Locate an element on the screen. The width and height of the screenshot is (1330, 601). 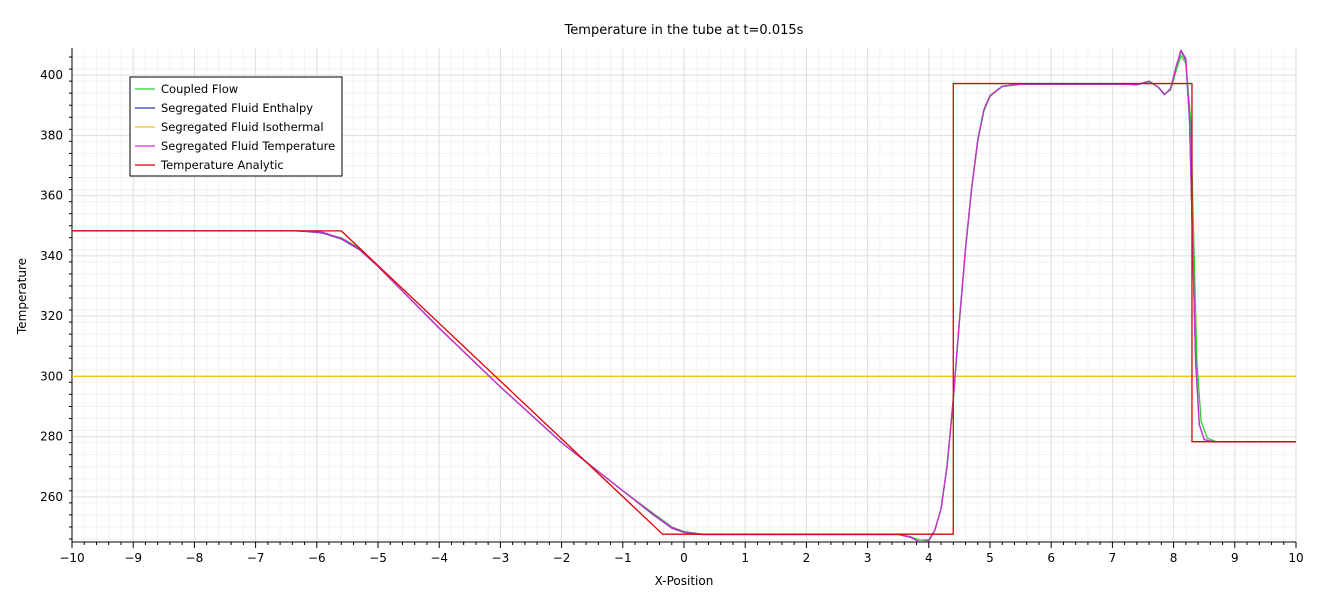
x-tick-label: −10 is located at coordinates (71, 558).